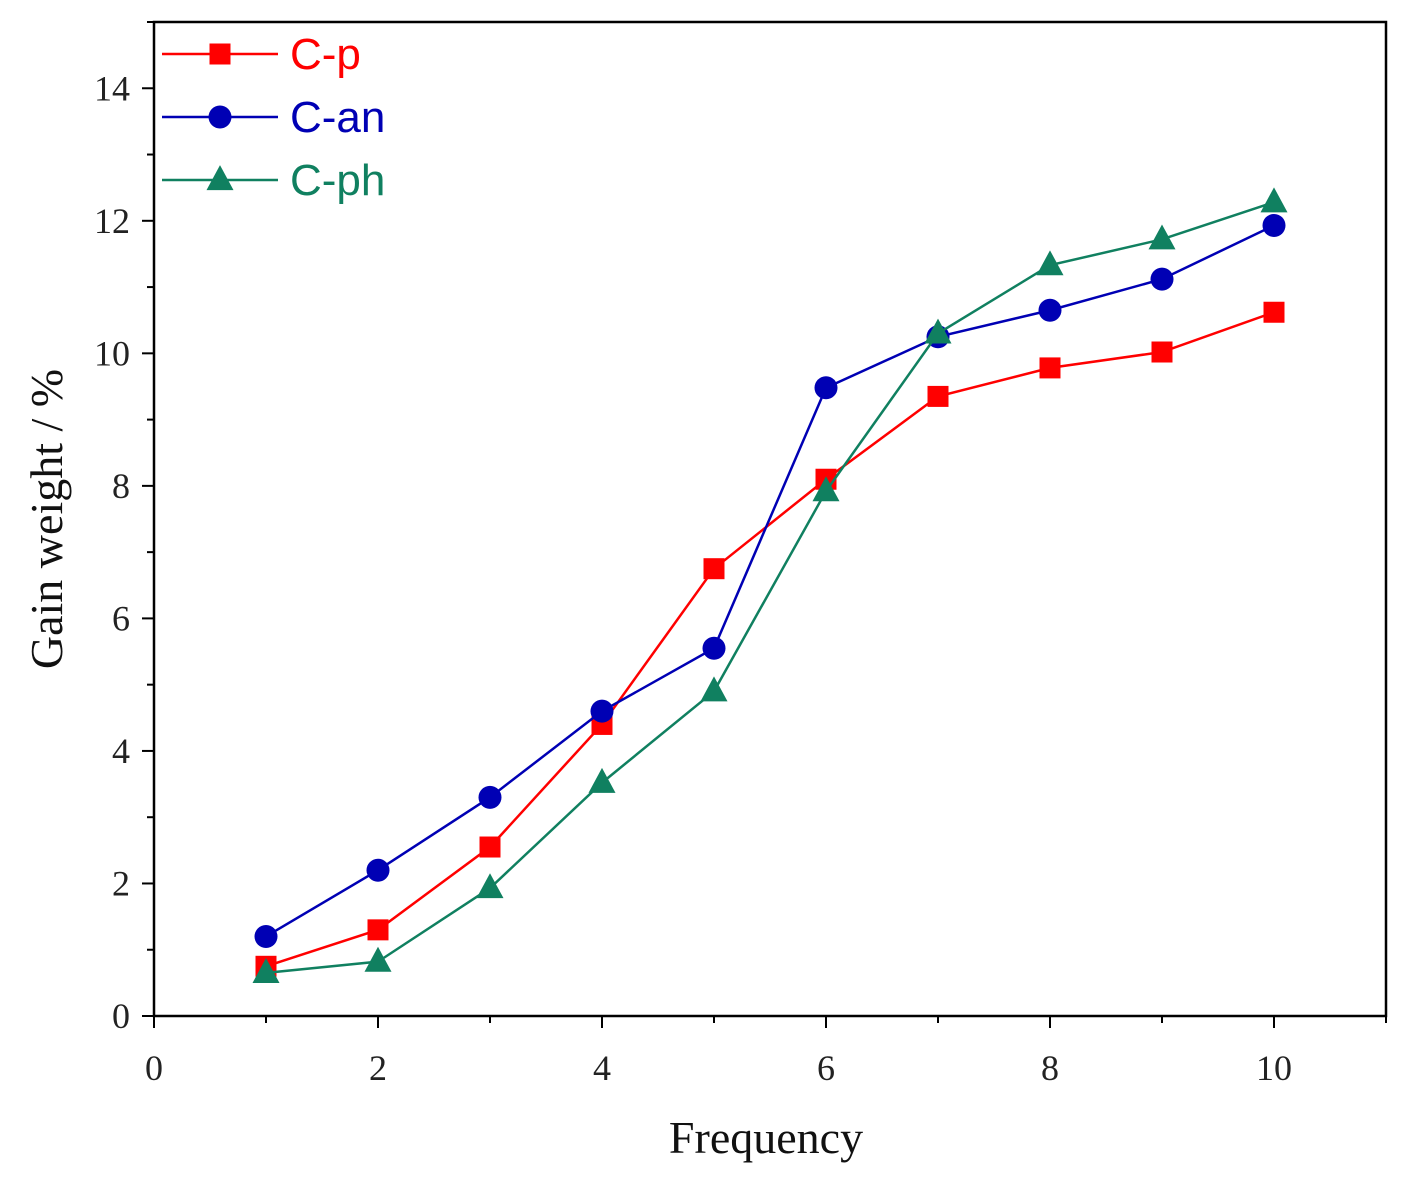 The height and width of the screenshot is (1182, 1408). What do you see at coordinates (220, 178) in the screenshot?
I see `legend-marker-c-ph` at bounding box center [220, 178].